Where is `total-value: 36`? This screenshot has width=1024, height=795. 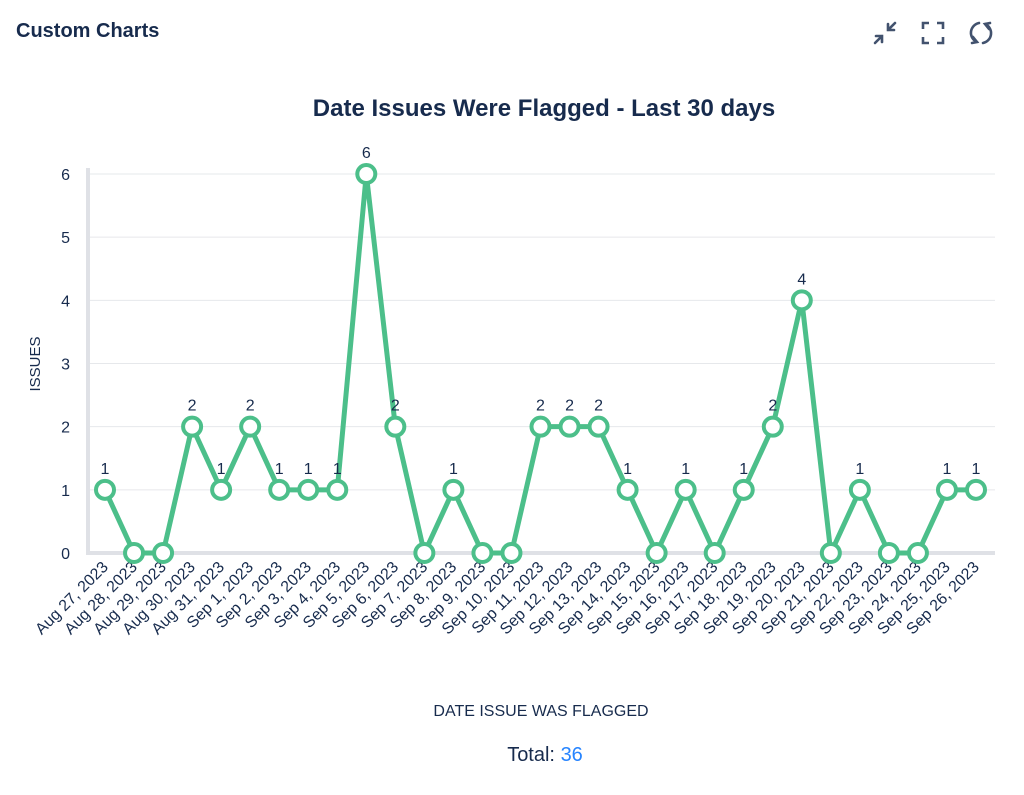 total-value: 36 is located at coordinates (571, 755).